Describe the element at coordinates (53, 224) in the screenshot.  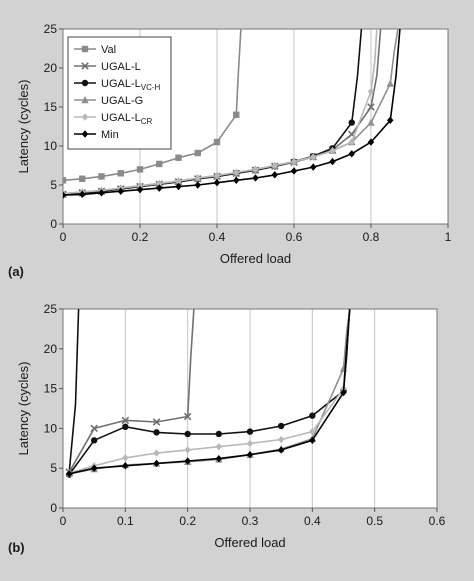
I see `y-tick-label: 0` at that location.